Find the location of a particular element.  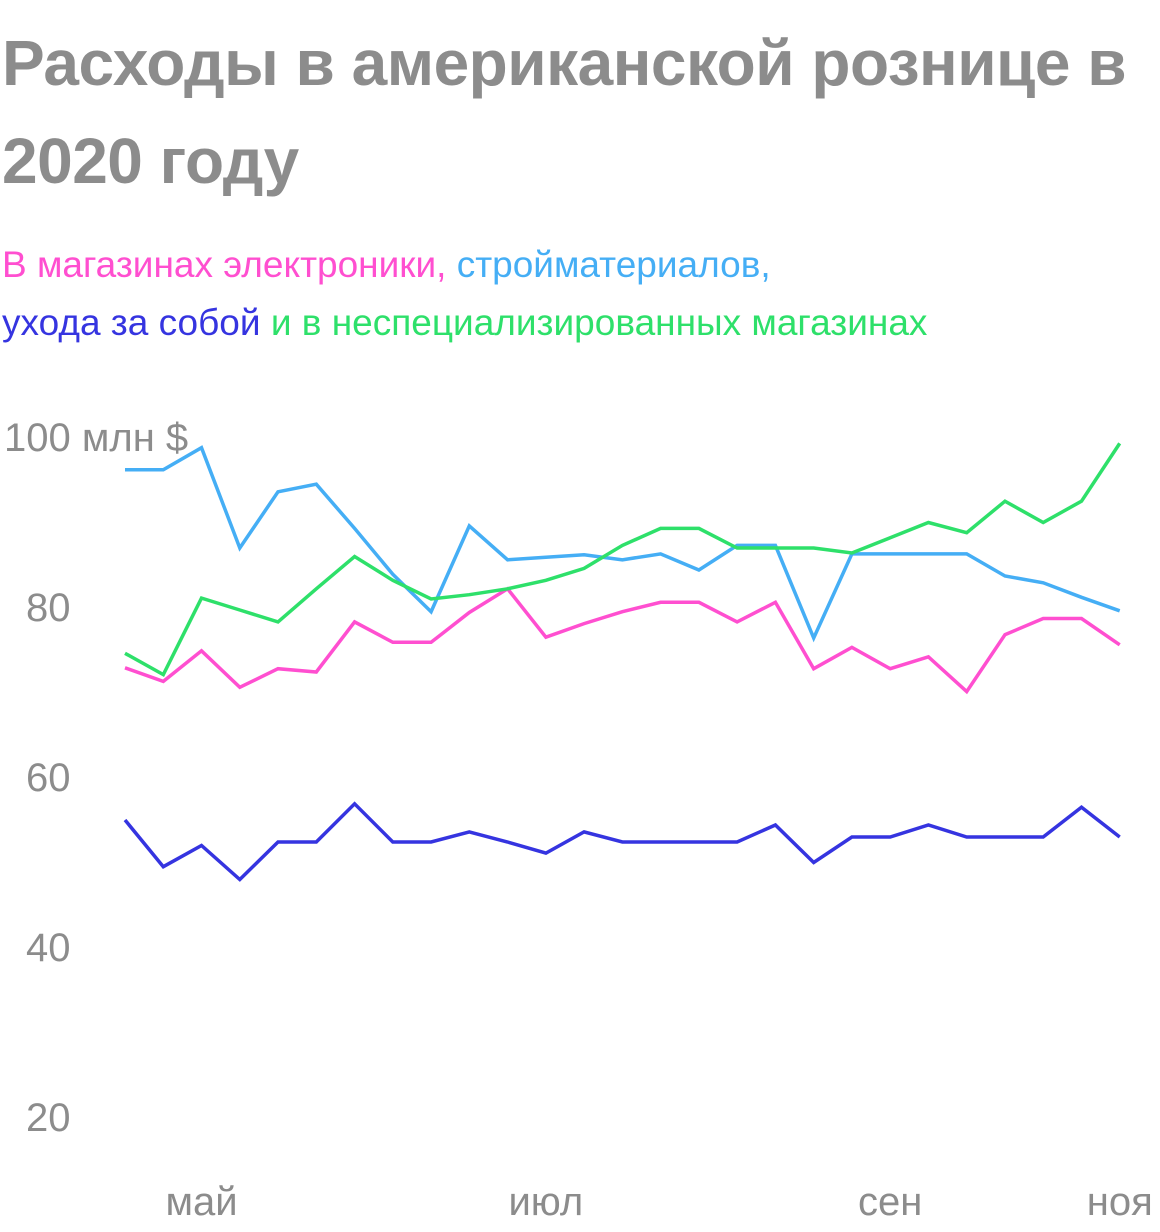

x-tick-label: июл is located at coordinates (546, 1202).